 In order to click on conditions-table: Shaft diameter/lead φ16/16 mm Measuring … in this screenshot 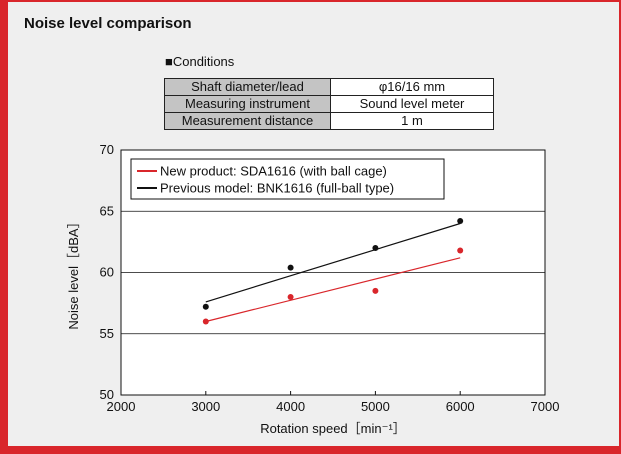, I will do `click(329, 104)`.